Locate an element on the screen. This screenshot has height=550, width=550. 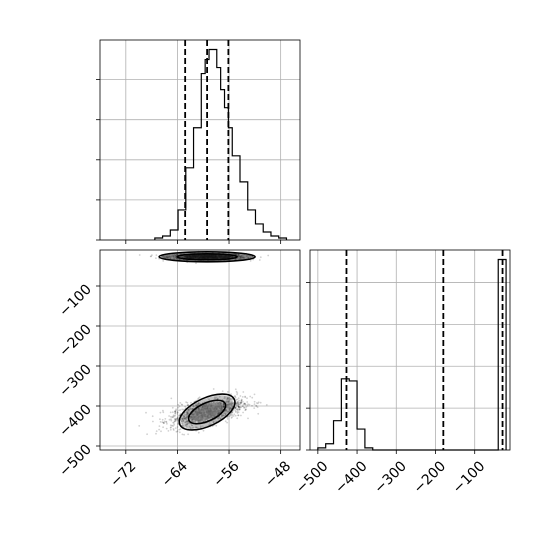
p2-ytick-label: −200 is located at coordinates (75, 341).